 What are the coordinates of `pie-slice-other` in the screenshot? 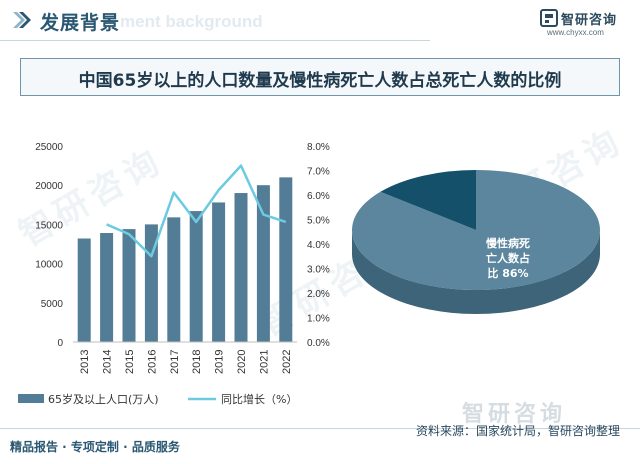 It's located at (428, 200).